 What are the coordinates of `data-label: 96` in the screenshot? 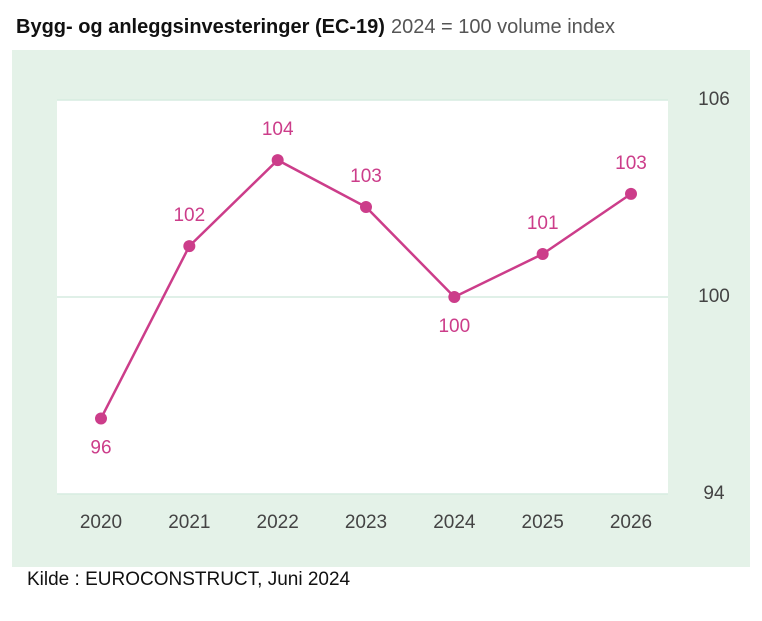 It's located at (100, 447).